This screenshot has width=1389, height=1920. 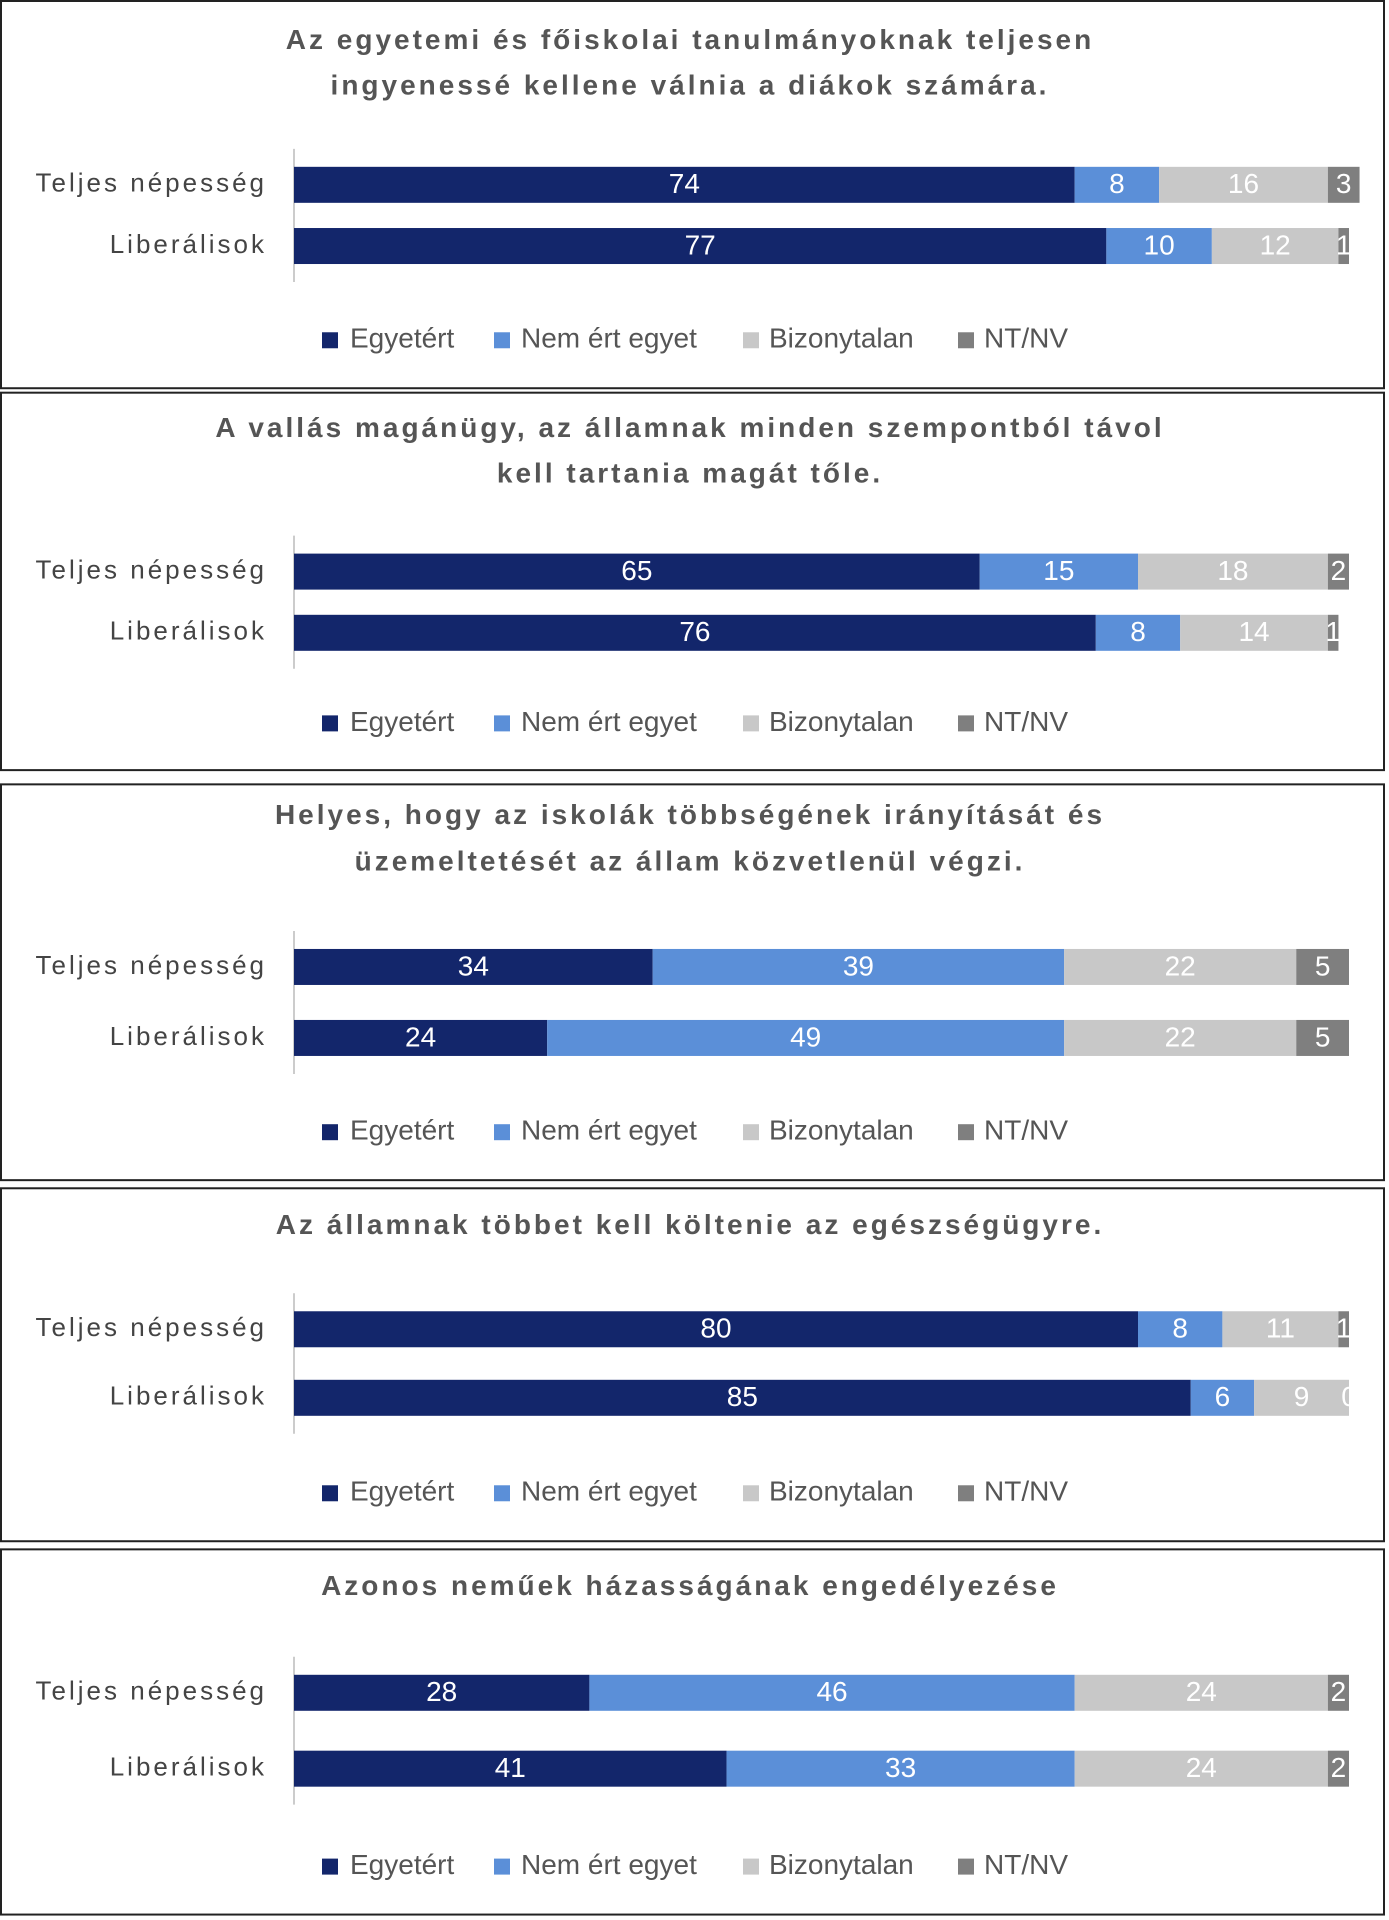 I want to click on value-label: 33, so click(x=900, y=1767).